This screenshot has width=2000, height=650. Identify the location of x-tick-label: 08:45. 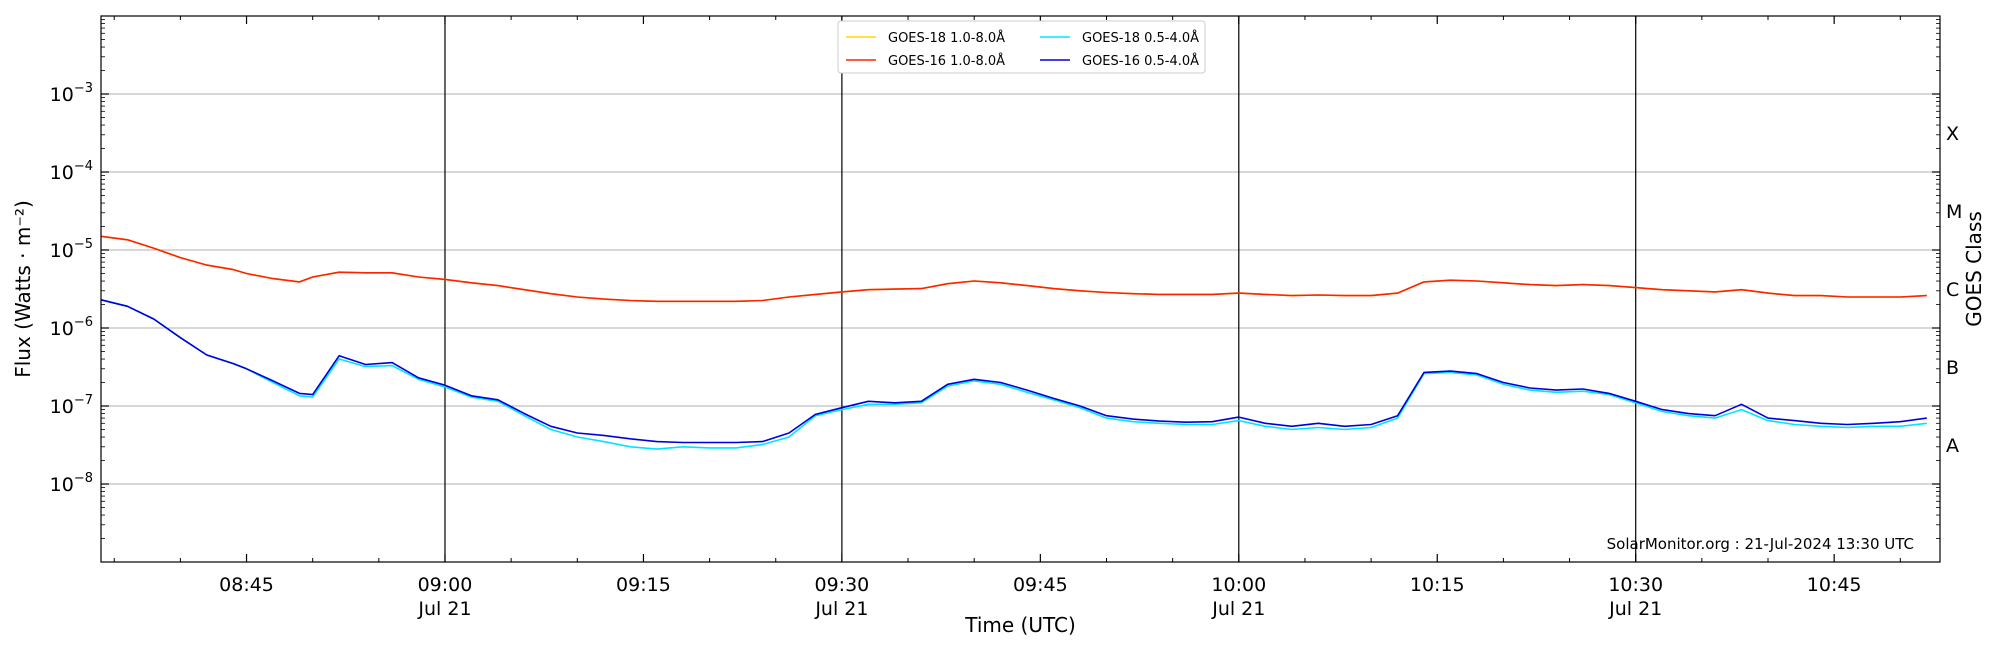
(246, 585).